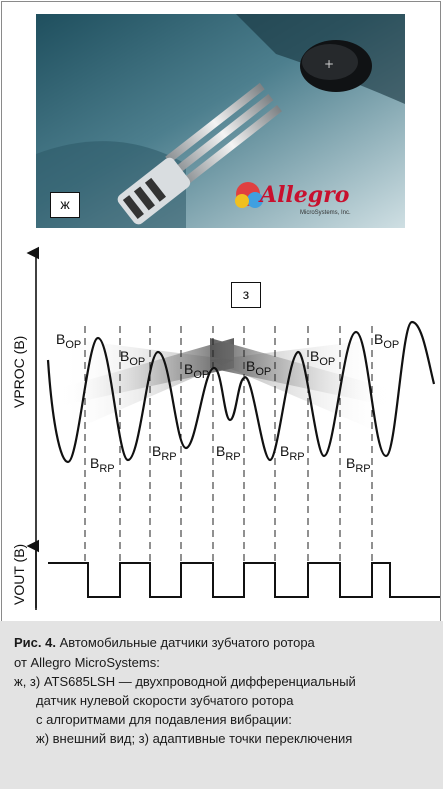 The height and width of the screenshot is (789, 443). Describe the element at coordinates (87, 662) in the screenshot. I see `caption-line-2: от Allegro MicroSystems:` at that location.